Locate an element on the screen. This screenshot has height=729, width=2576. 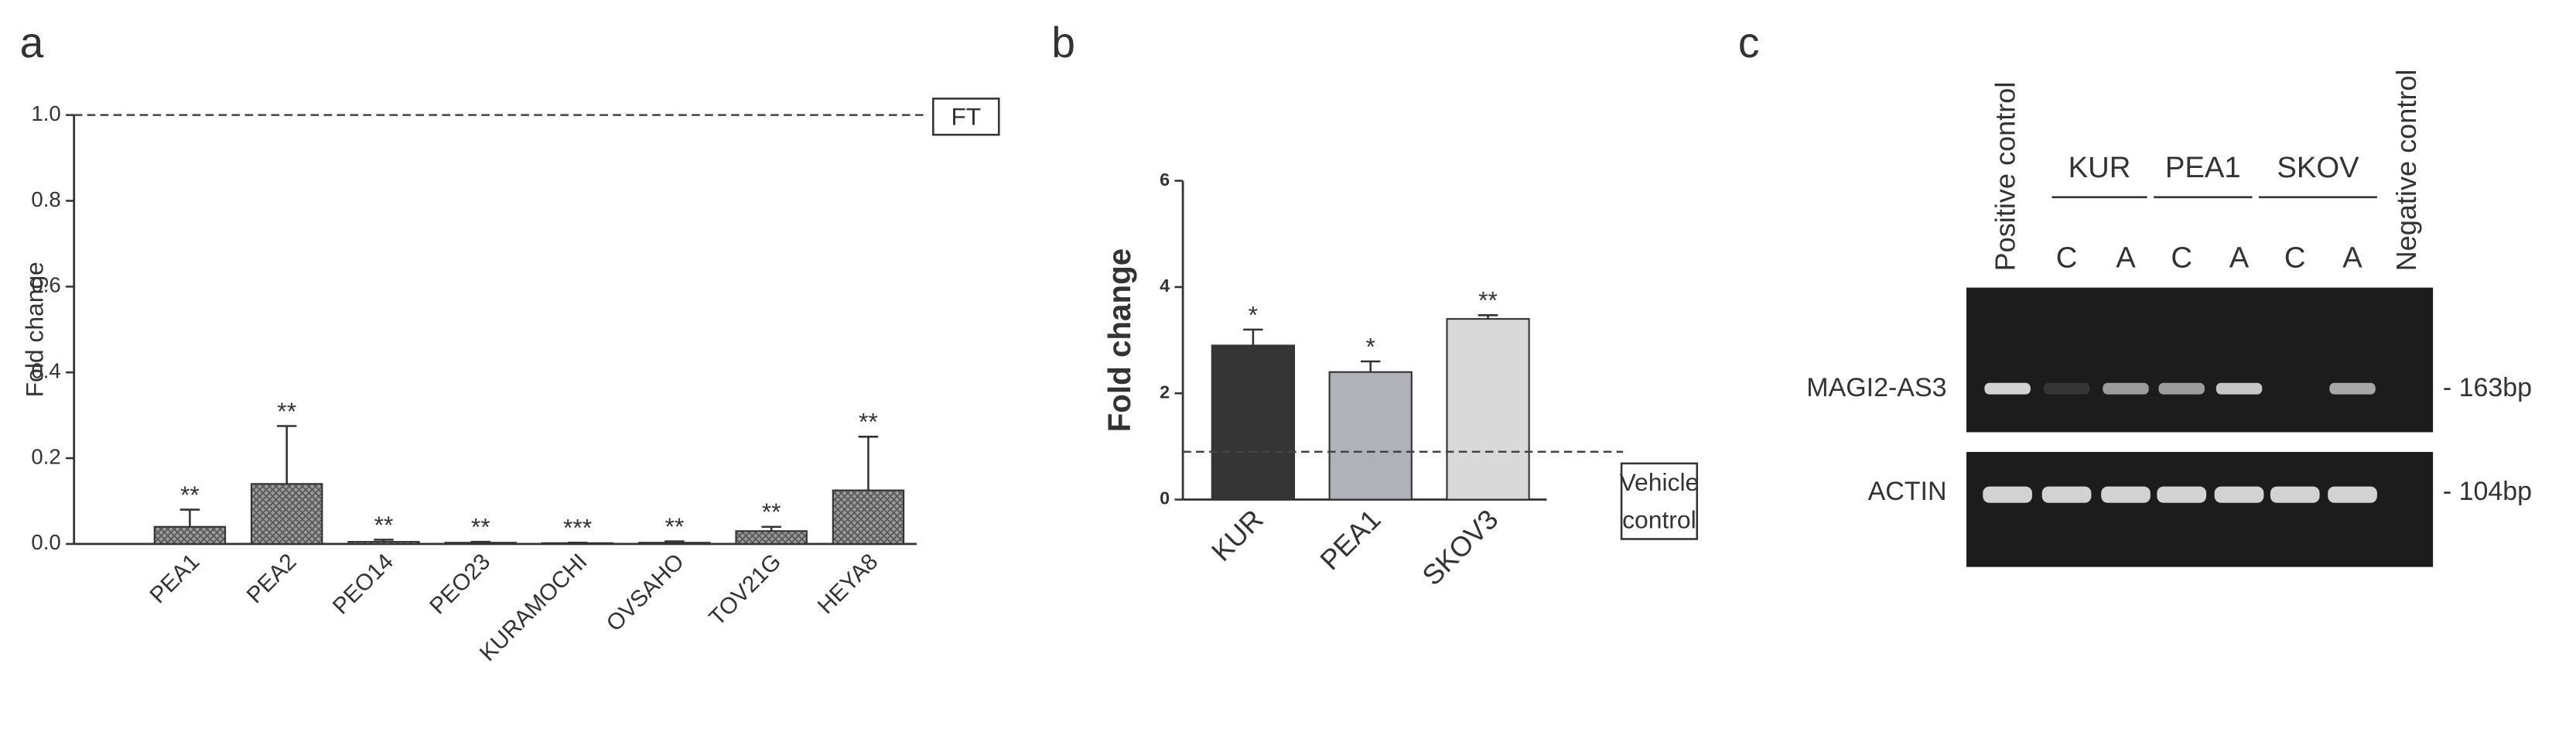
group-label: SKOV is located at coordinates (2318, 167).